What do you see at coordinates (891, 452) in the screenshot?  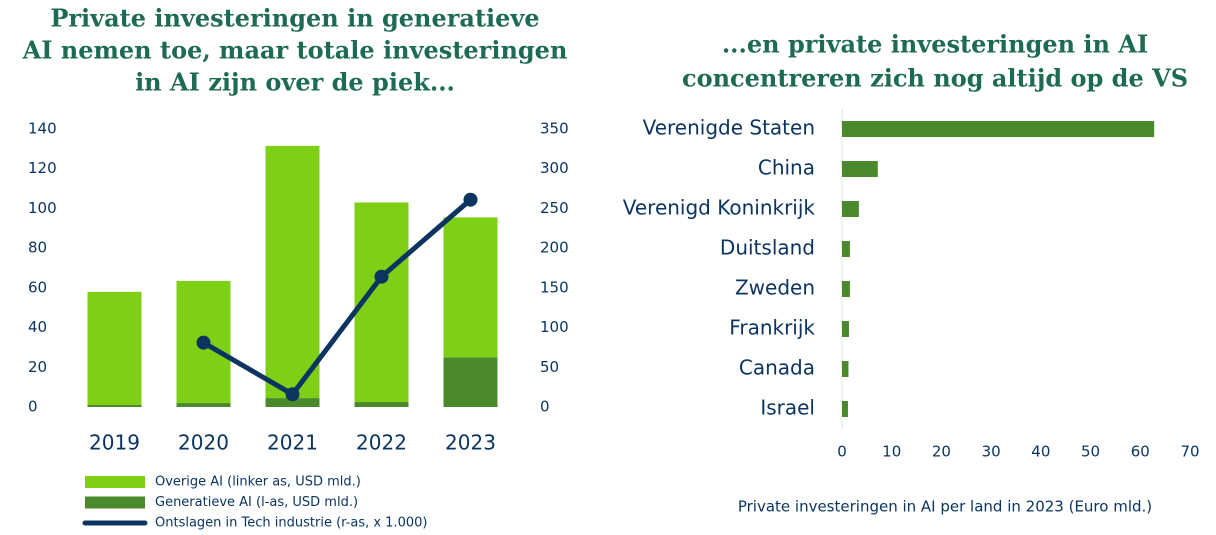 I see `x-tick-label: 10` at bounding box center [891, 452].